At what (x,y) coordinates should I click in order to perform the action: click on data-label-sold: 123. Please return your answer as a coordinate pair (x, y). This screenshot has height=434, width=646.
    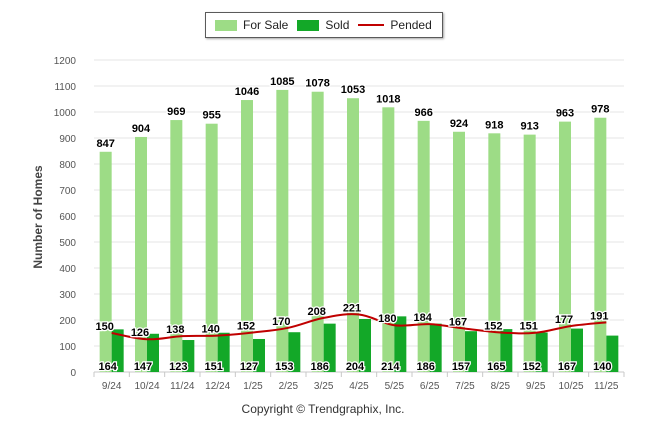
    Looking at the image, I should click on (178, 367).